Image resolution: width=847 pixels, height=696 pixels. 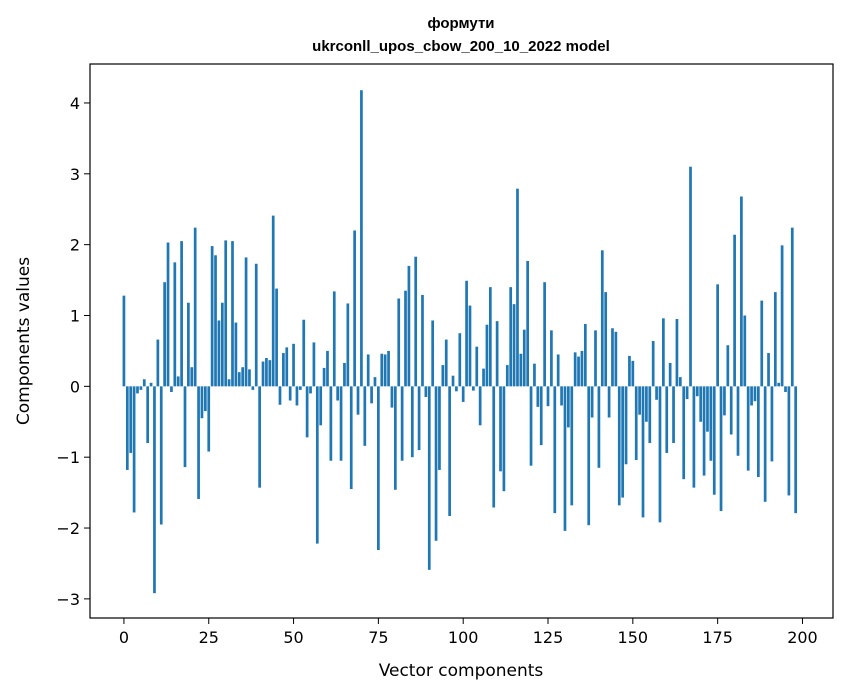 What do you see at coordinates (75, 245) in the screenshot?
I see `y-tick-label: 2` at bounding box center [75, 245].